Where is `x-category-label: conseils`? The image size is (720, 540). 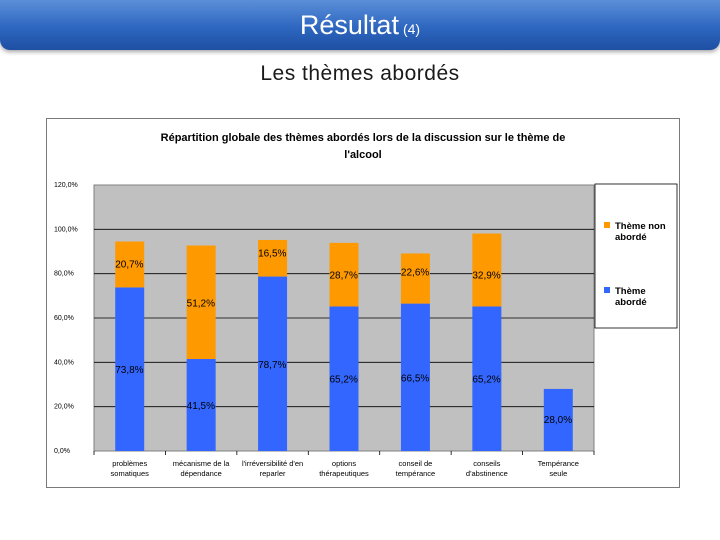 x-category-label: conseils is located at coordinates (486, 463).